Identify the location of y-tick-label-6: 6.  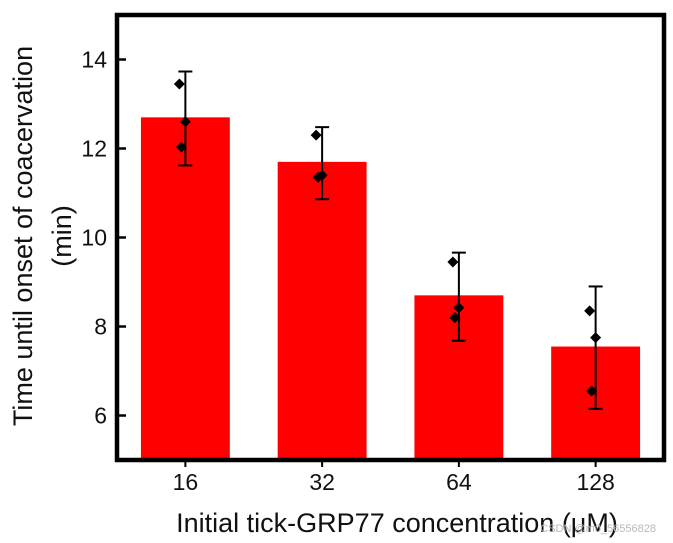
(100, 416).